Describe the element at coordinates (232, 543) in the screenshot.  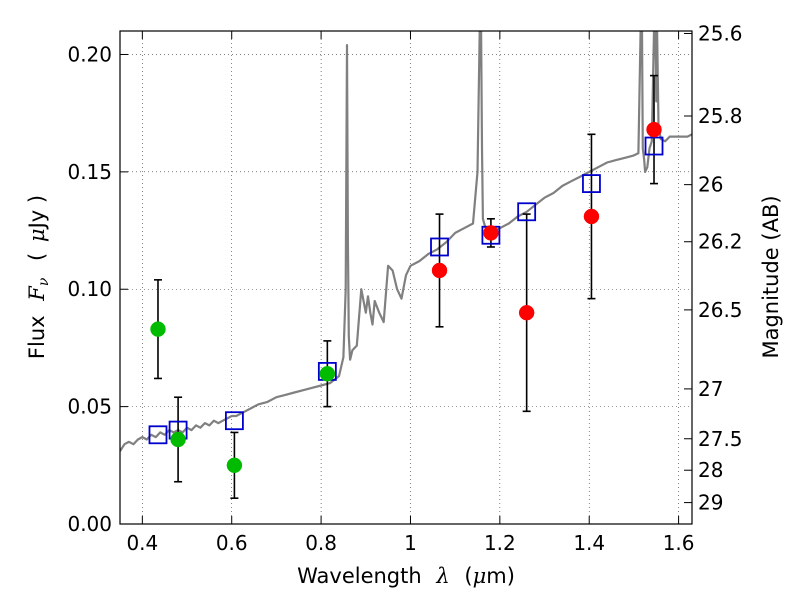
I see `x-tick-label: 0.6` at that location.